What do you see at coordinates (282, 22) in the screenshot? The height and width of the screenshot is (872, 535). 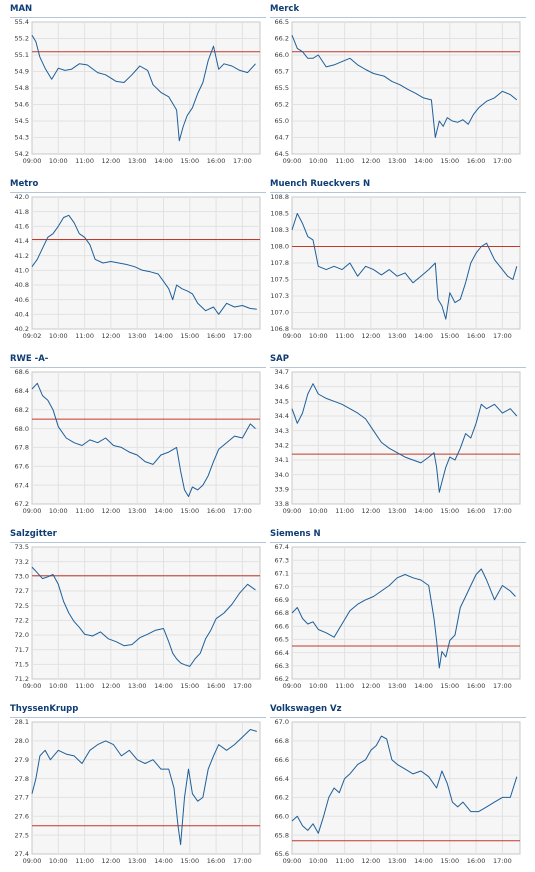 I see `y-tick-label: 66.5` at bounding box center [282, 22].